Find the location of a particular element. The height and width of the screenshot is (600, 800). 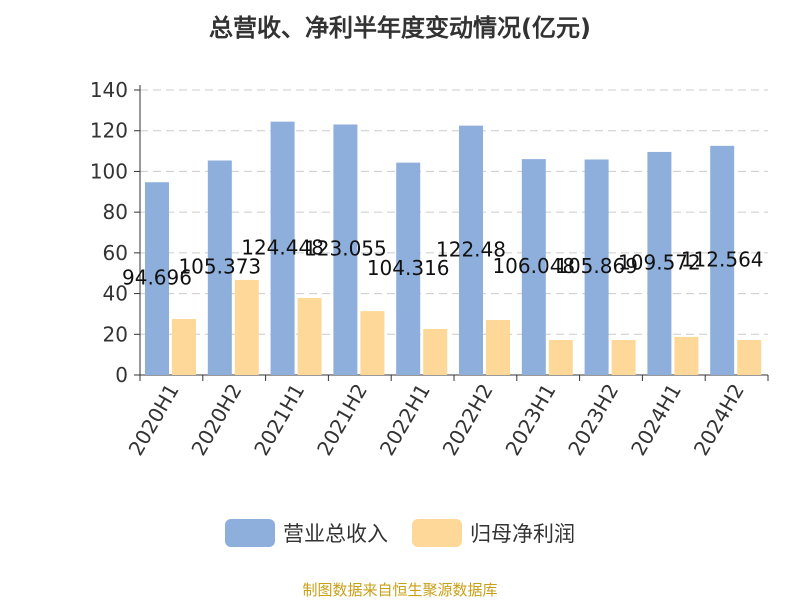

legend-item-profit: 归母净利润 is located at coordinates (493, 533).